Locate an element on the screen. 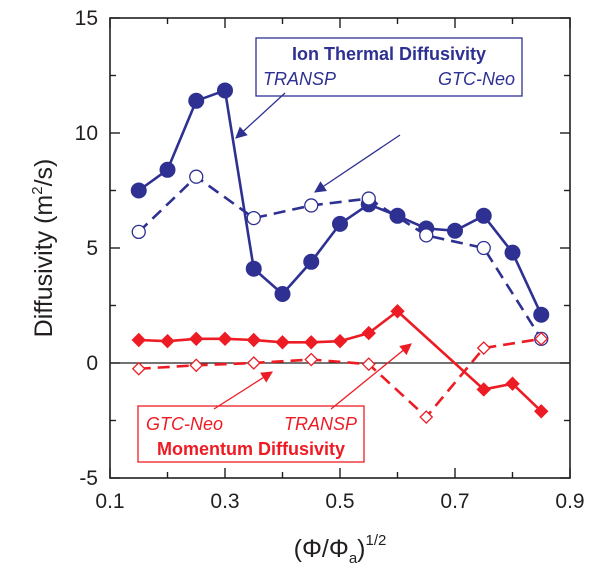  x-tick-label: 0.1 is located at coordinates (109, 501).